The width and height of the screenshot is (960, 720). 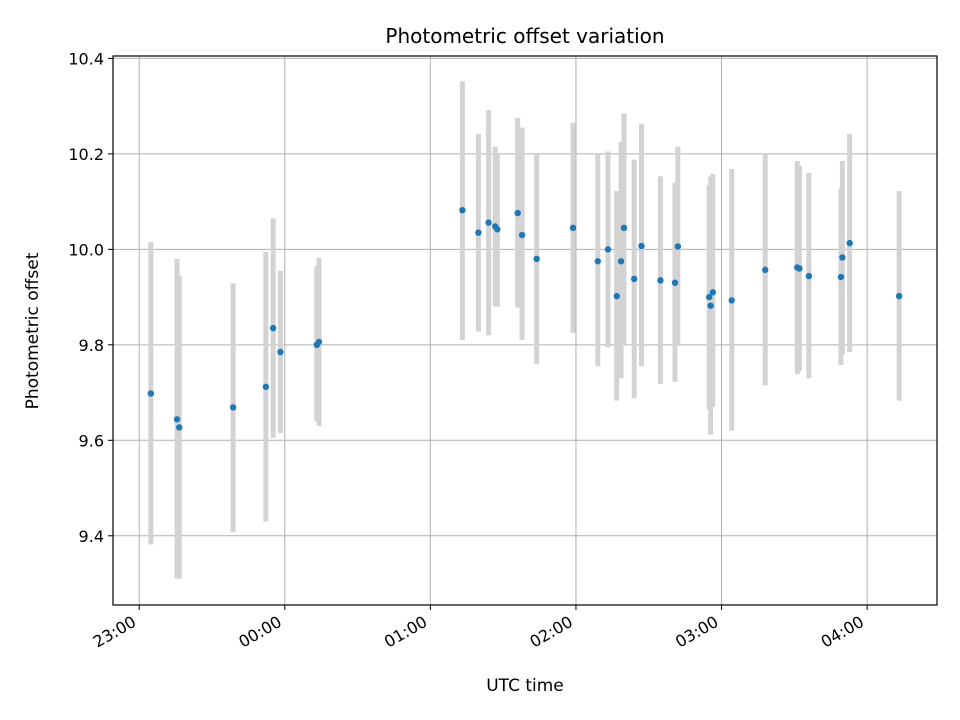 What do you see at coordinates (33, 330) in the screenshot?
I see `y-axis-title: Photometric offset` at bounding box center [33, 330].